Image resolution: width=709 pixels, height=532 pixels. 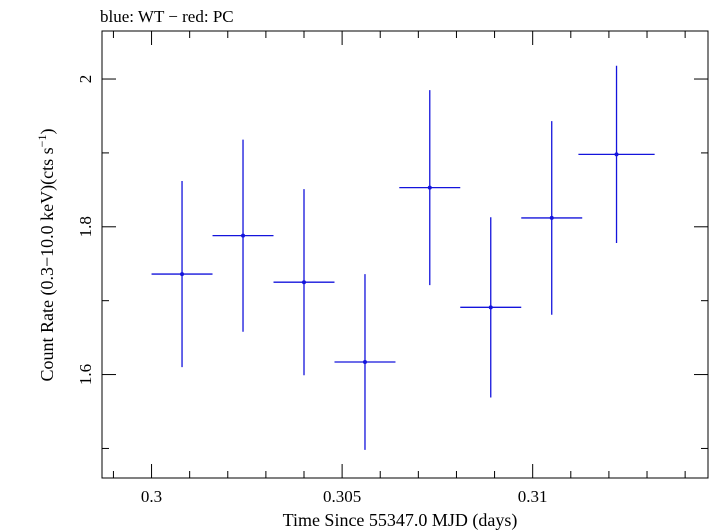 I want to click on x-tick-label: 0.3, so click(x=151, y=496).